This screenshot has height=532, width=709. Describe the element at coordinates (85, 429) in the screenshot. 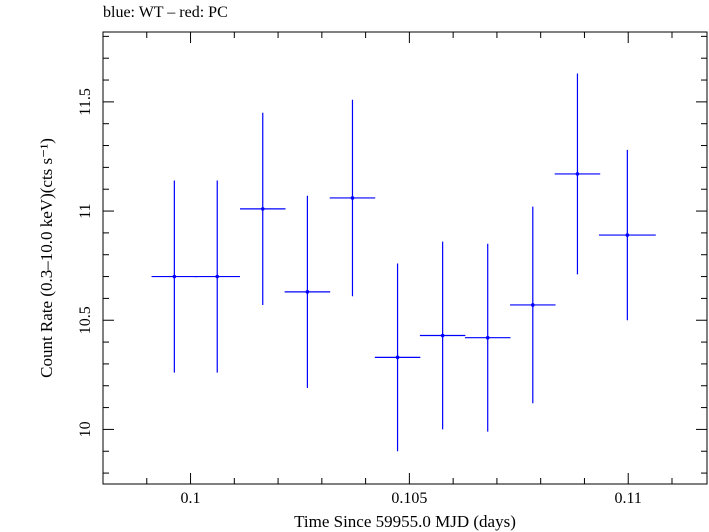

I see `y-tick-label: 10` at that location.